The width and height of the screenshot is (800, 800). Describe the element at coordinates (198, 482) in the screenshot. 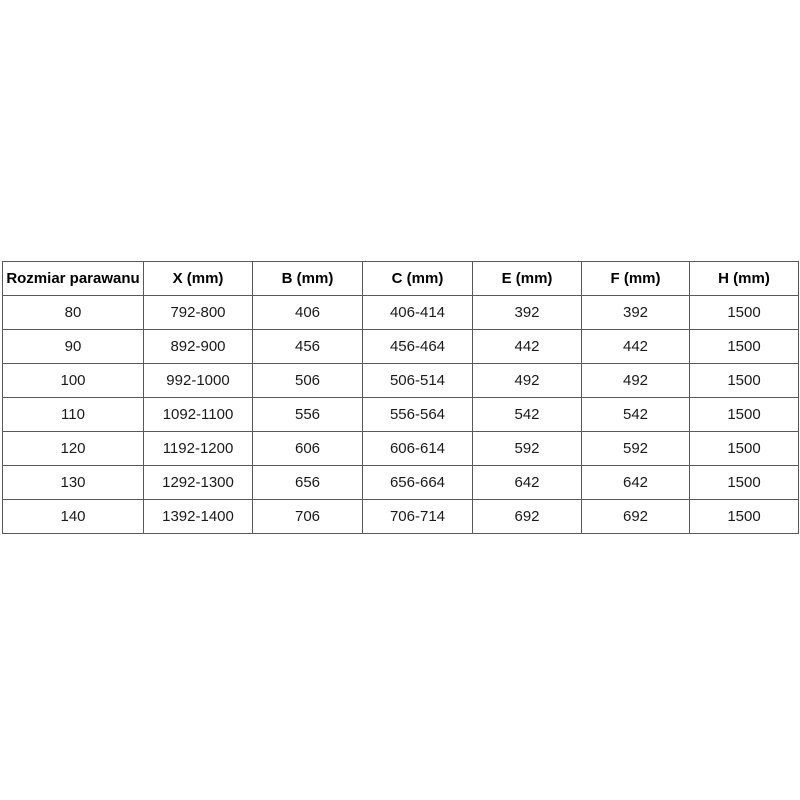

I see `table-cell: 1292-1300` at that location.